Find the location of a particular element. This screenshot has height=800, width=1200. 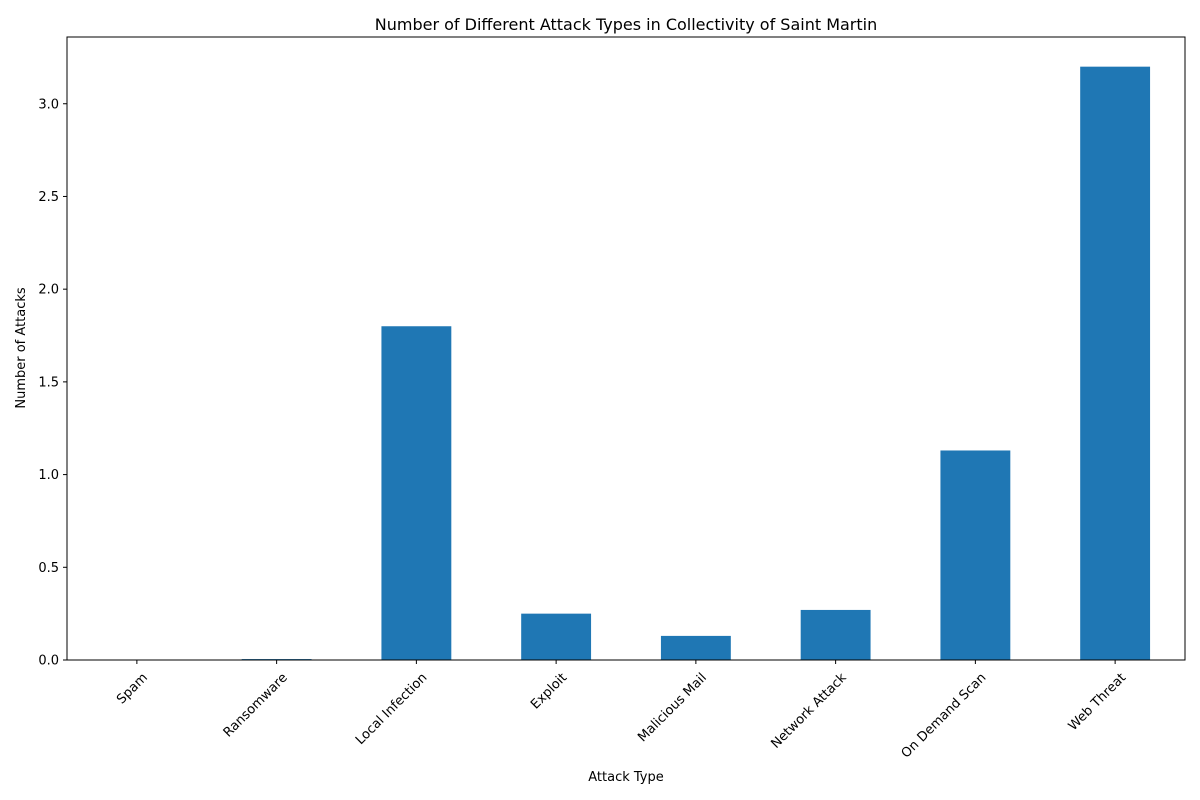

y-tick-label: 2.0 is located at coordinates (48, 290).